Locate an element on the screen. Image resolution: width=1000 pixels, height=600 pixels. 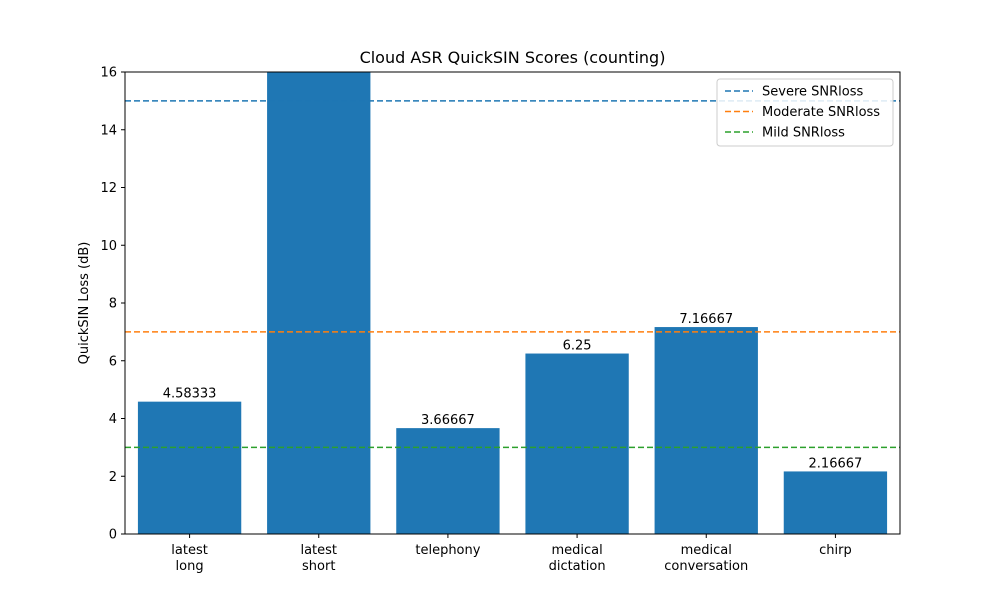
x-tick-label: latest short is located at coordinates (318, 558).